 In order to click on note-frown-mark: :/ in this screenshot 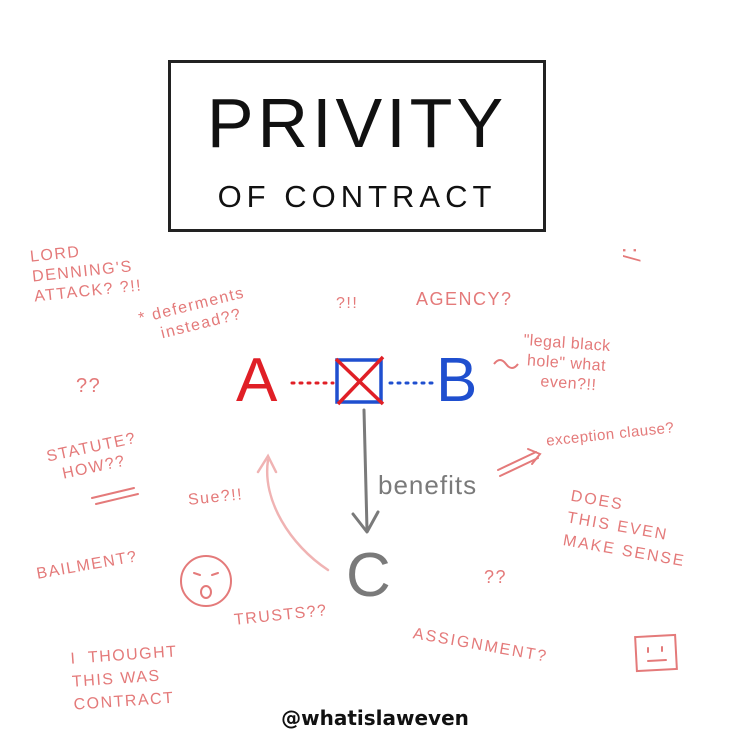, I will do `click(631, 255)`.